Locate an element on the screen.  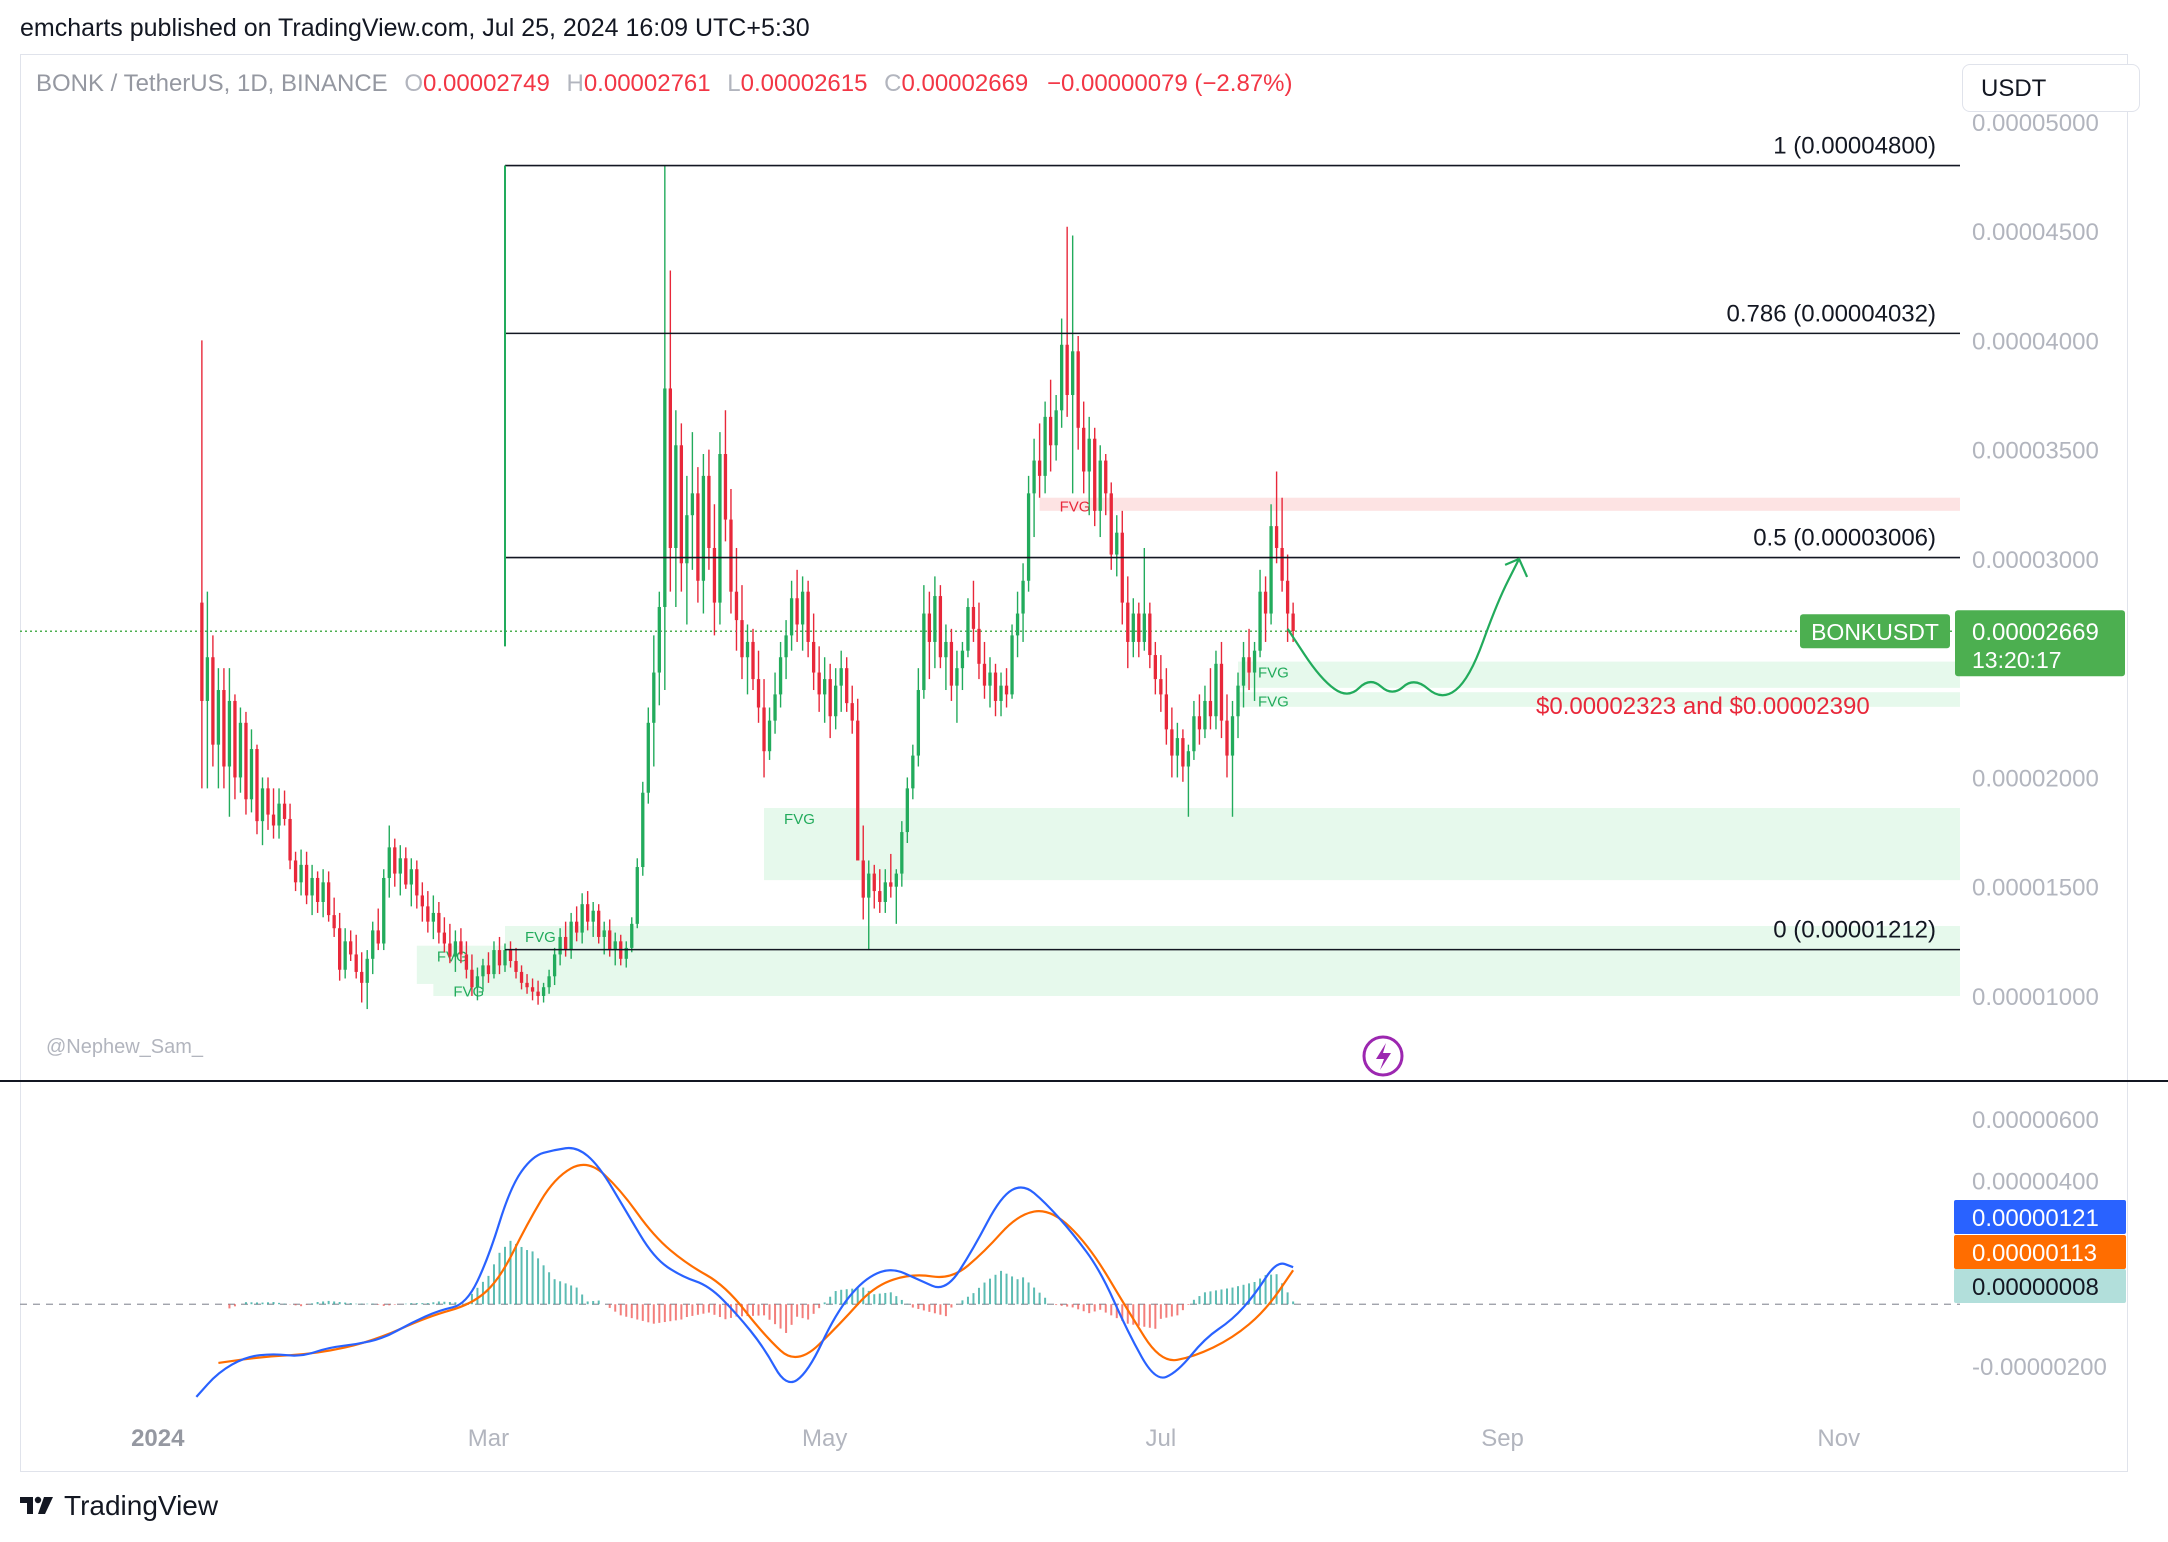
x-tick-label: Nov is located at coordinates (1838, 1438).